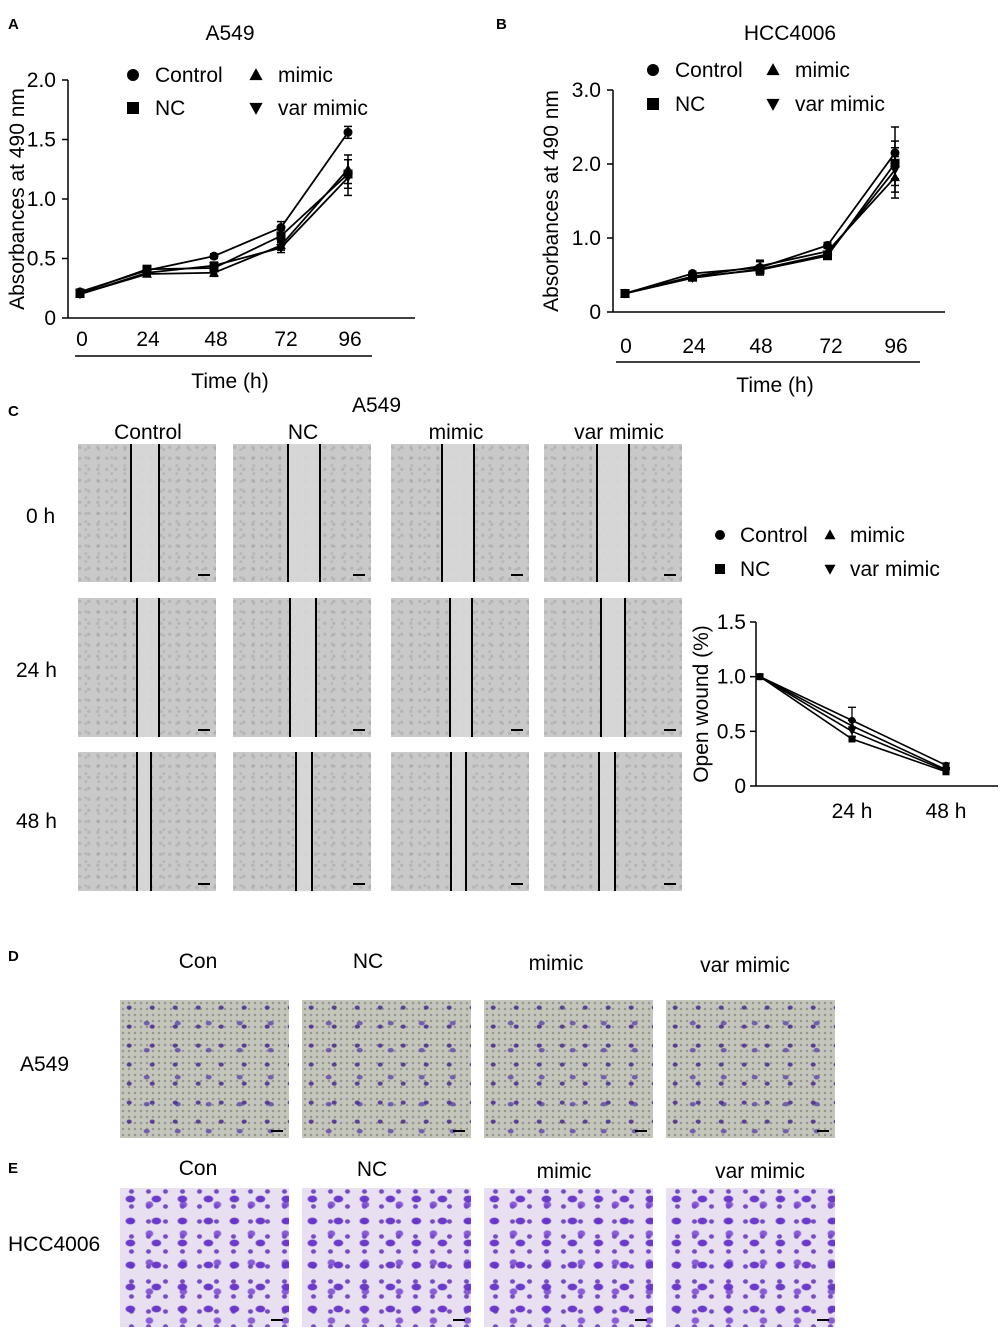  What do you see at coordinates (13, 956) in the screenshot?
I see `panel-label-d: D` at bounding box center [13, 956].